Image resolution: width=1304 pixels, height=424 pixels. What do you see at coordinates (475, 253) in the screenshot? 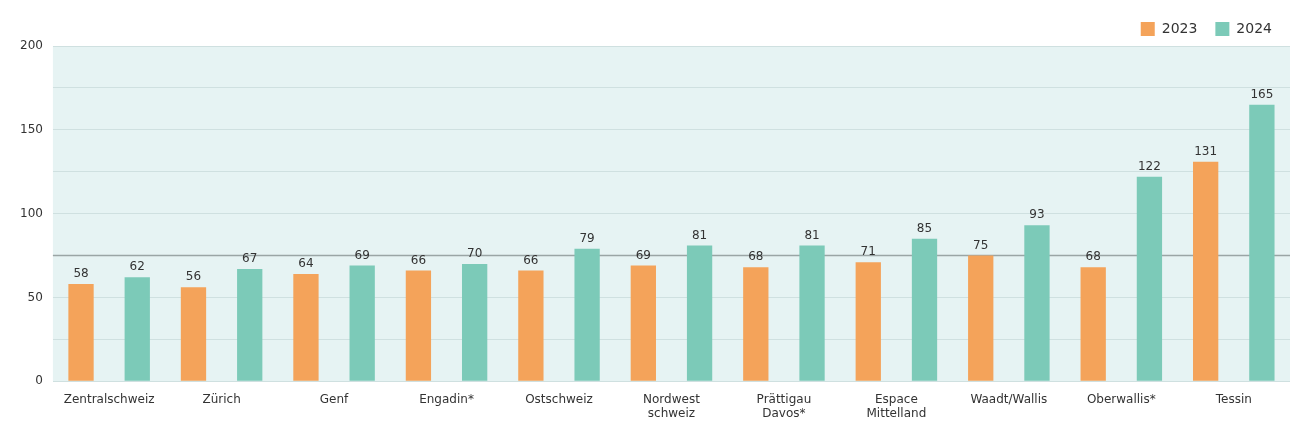
I see `data-label: 70` at bounding box center [475, 253].